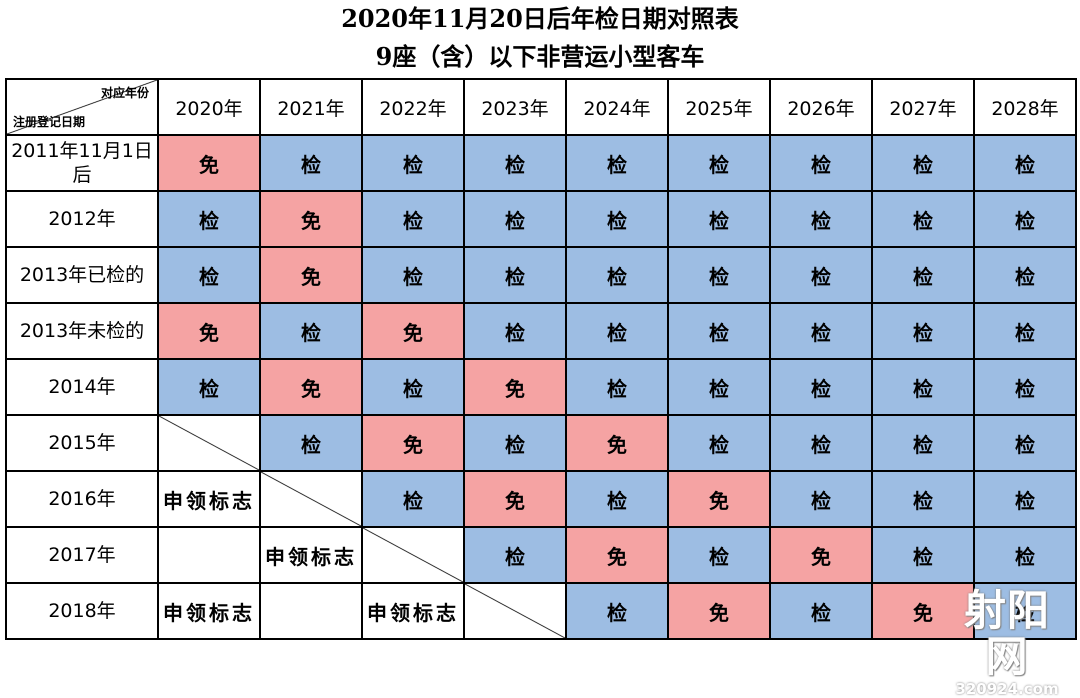 The width and height of the screenshot is (1080, 698). I want to click on year-header: 2027年, so click(923, 107).